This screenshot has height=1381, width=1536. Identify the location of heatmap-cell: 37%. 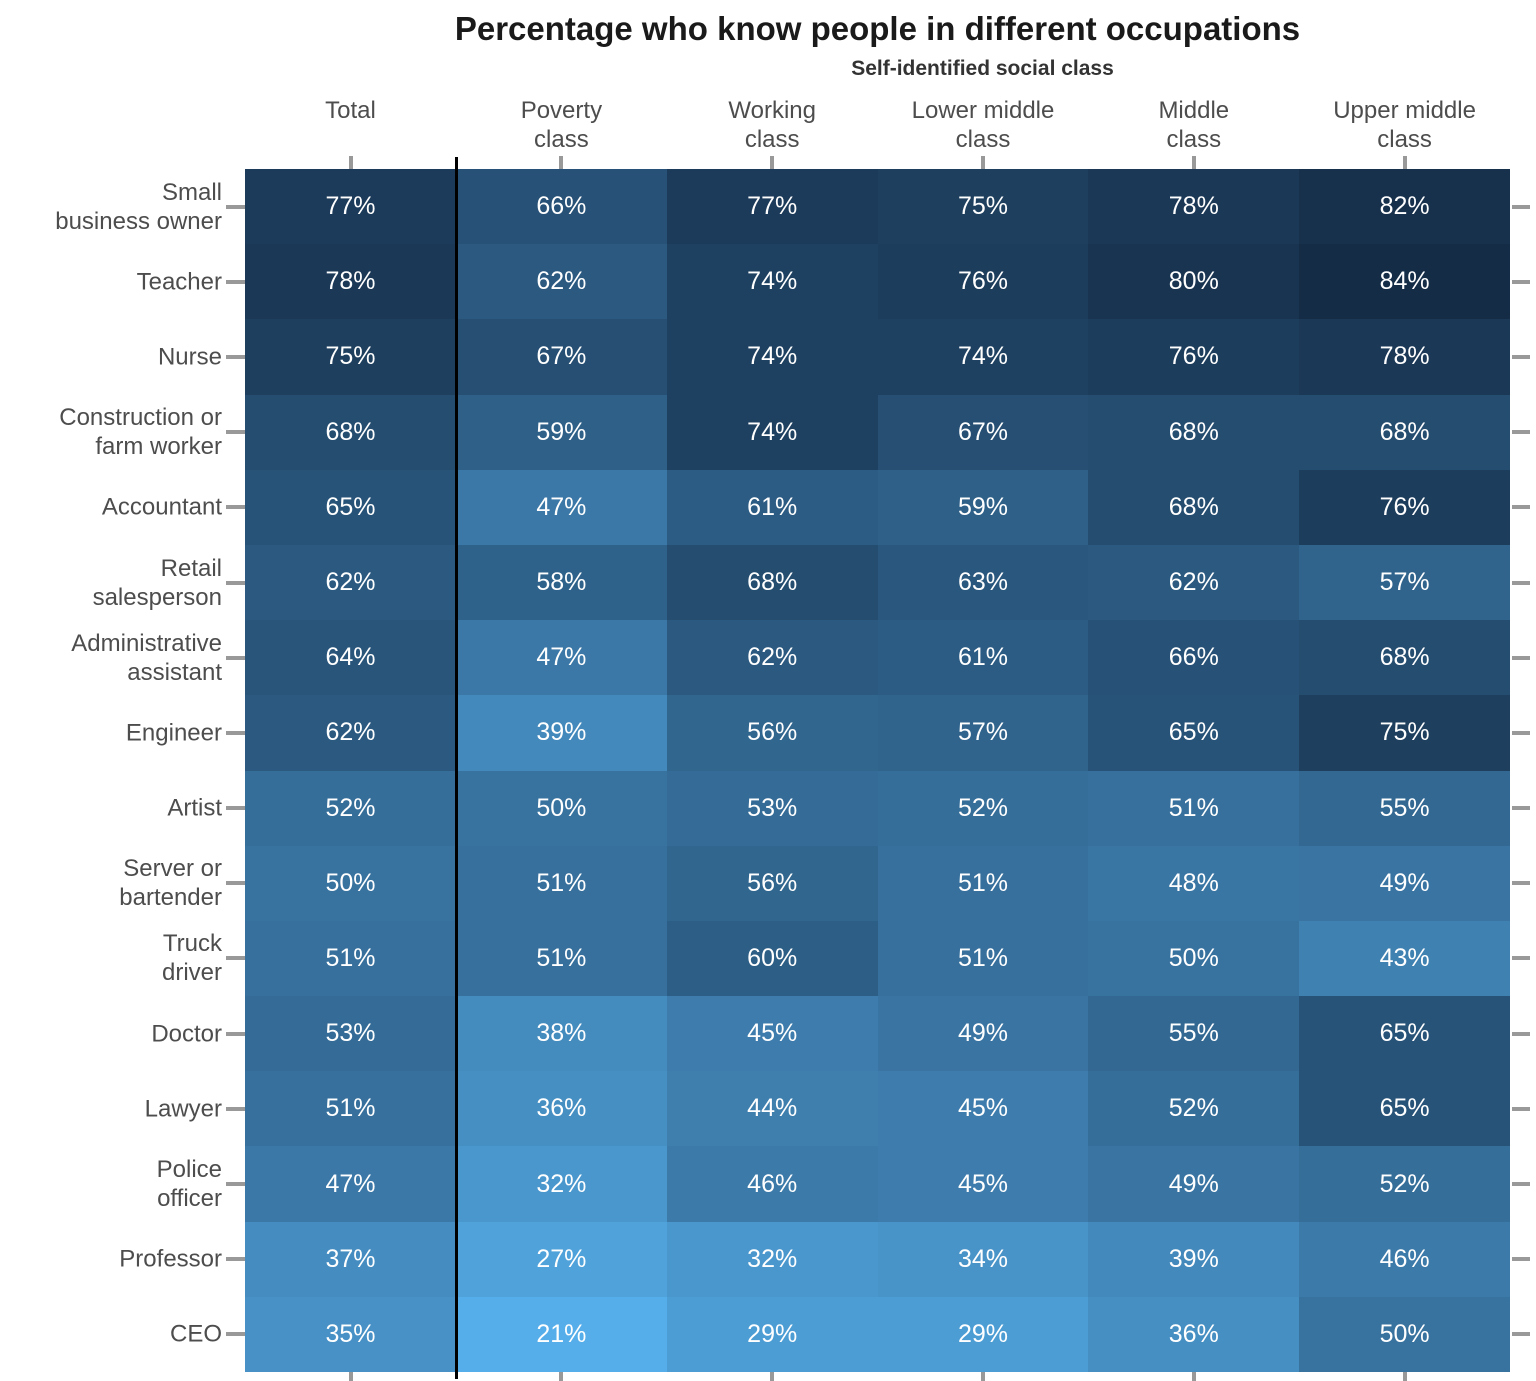
(350, 1259).